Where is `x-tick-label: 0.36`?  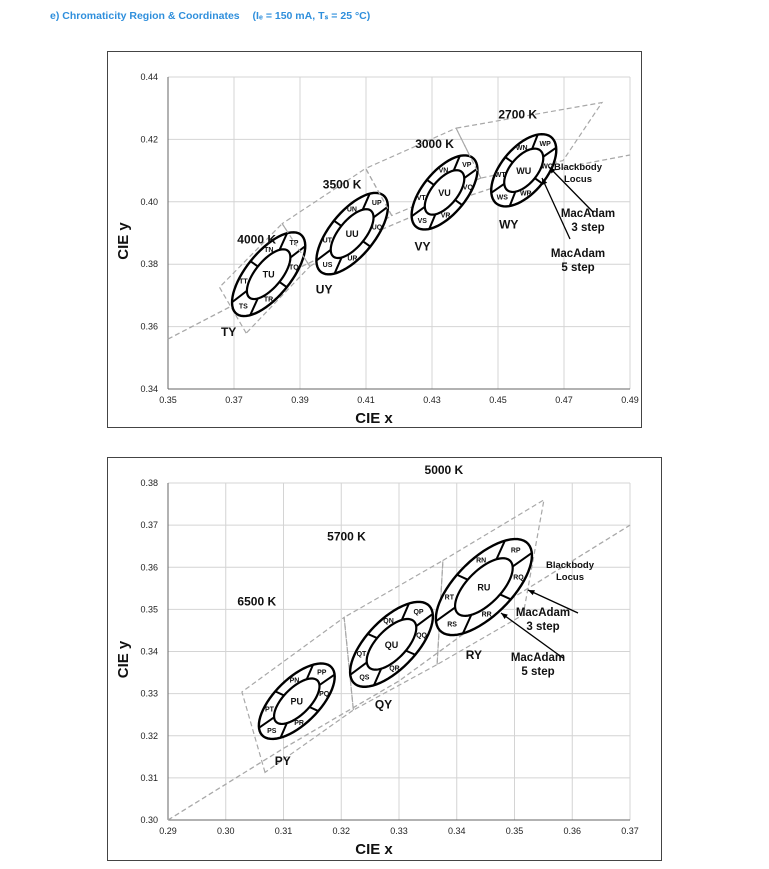 x-tick-label: 0.36 is located at coordinates (572, 831).